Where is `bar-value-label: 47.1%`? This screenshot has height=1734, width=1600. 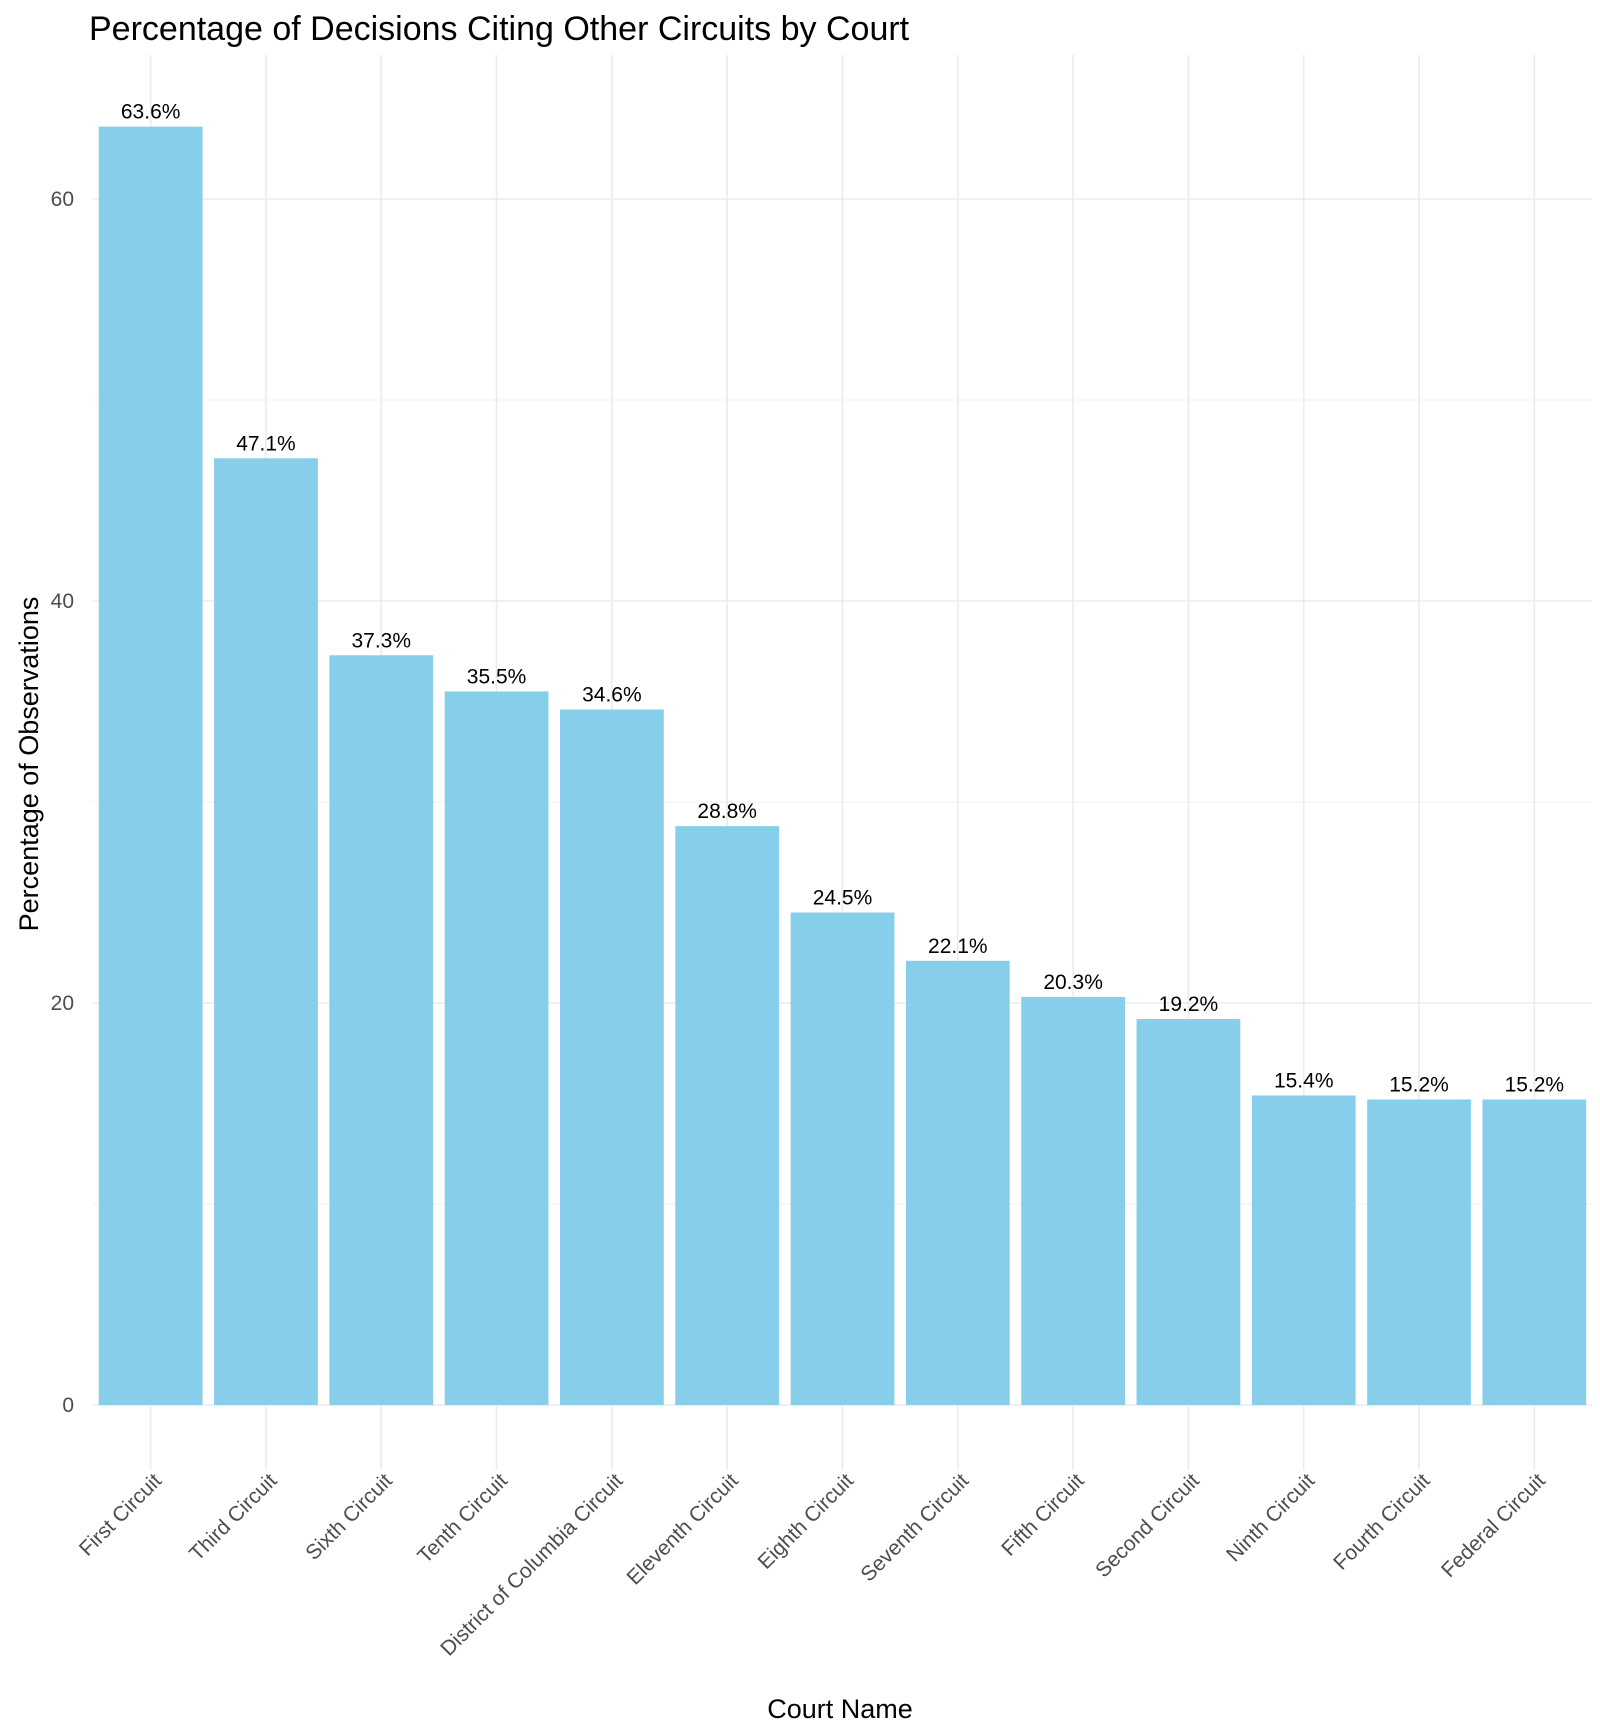 bar-value-label: 47.1% is located at coordinates (266, 443).